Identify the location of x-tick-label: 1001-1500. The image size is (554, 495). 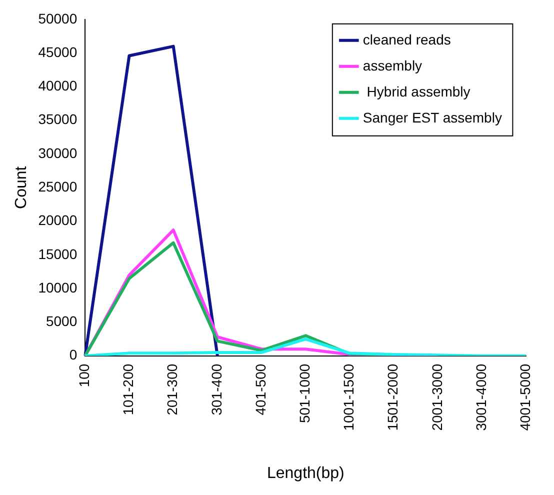
(348, 397).